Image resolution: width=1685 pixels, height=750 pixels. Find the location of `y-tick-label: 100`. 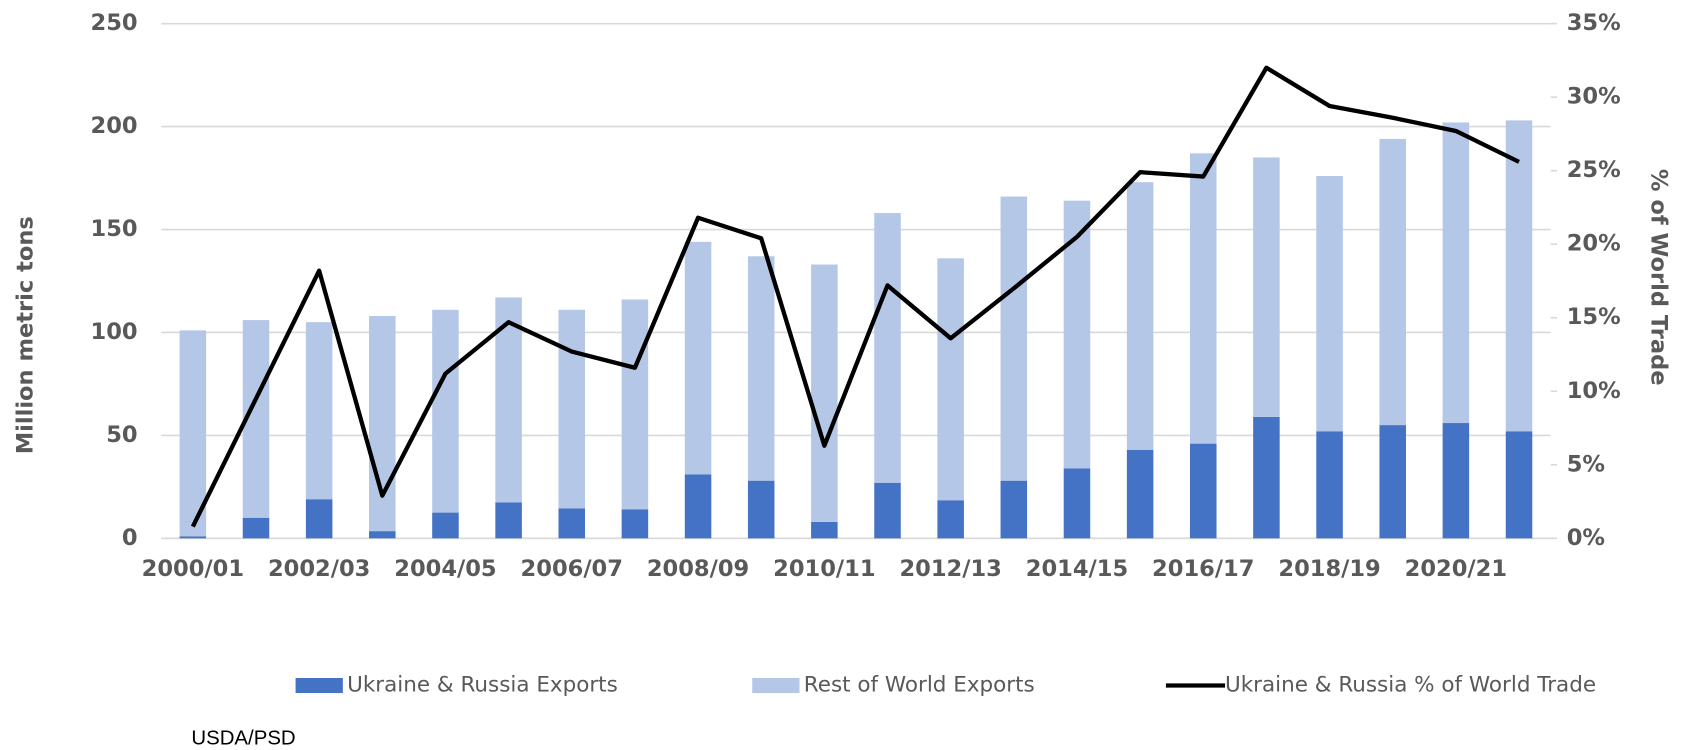

y-tick-label: 100 is located at coordinates (114, 332).